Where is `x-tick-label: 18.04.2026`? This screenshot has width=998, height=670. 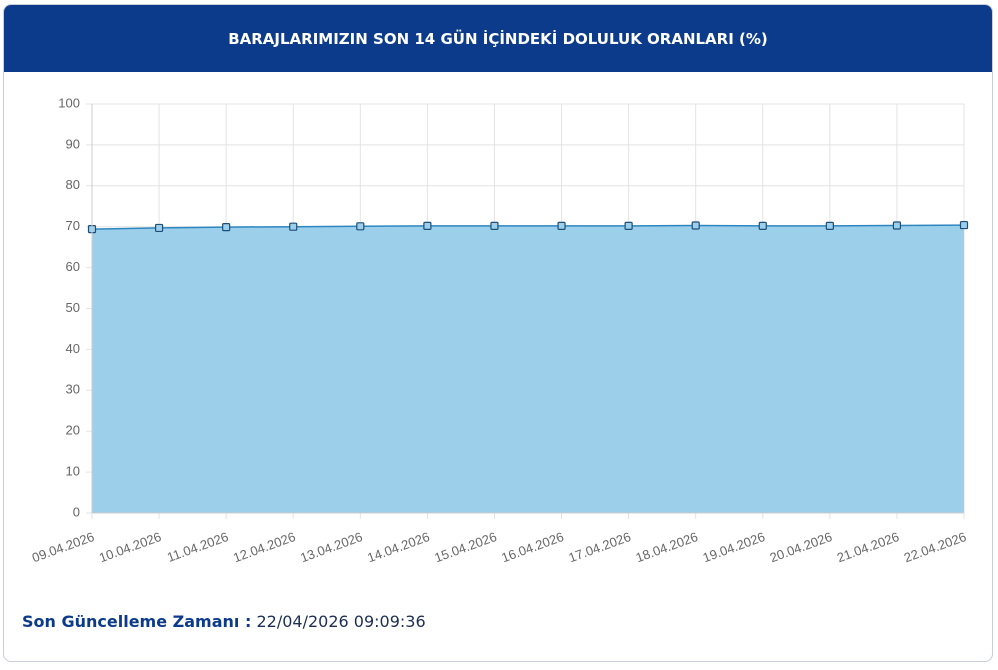
x-tick-label: 18.04.2026 is located at coordinates (667, 547).